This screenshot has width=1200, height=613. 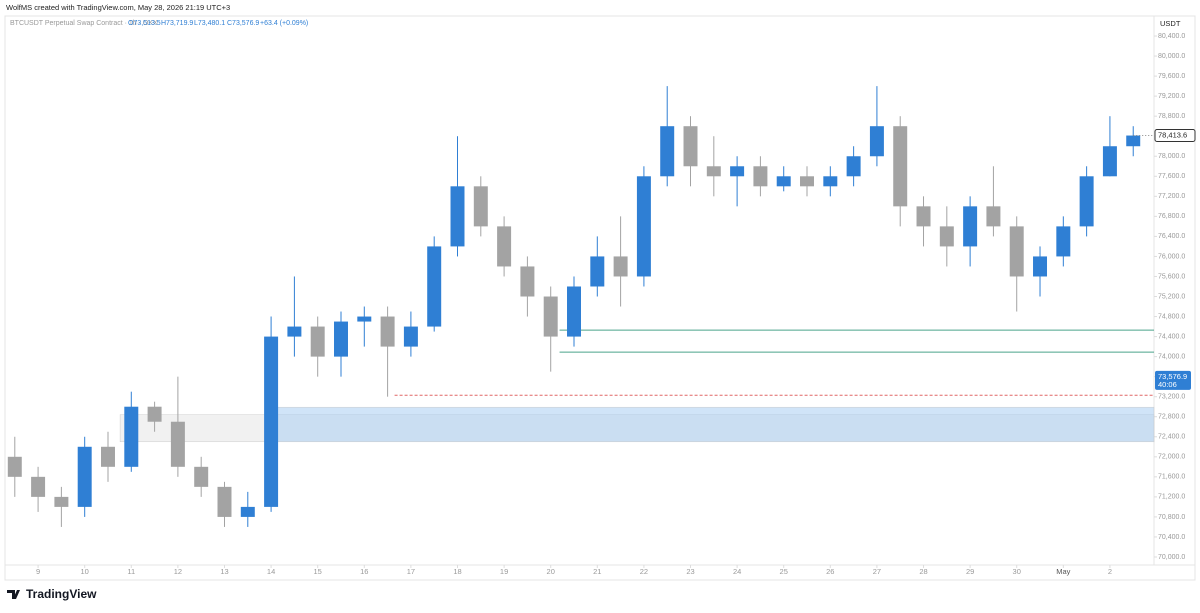 What do you see at coordinates (1167, 384) in the screenshot?
I see `countdown-label: 40:06` at bounding box center [1167, 384].